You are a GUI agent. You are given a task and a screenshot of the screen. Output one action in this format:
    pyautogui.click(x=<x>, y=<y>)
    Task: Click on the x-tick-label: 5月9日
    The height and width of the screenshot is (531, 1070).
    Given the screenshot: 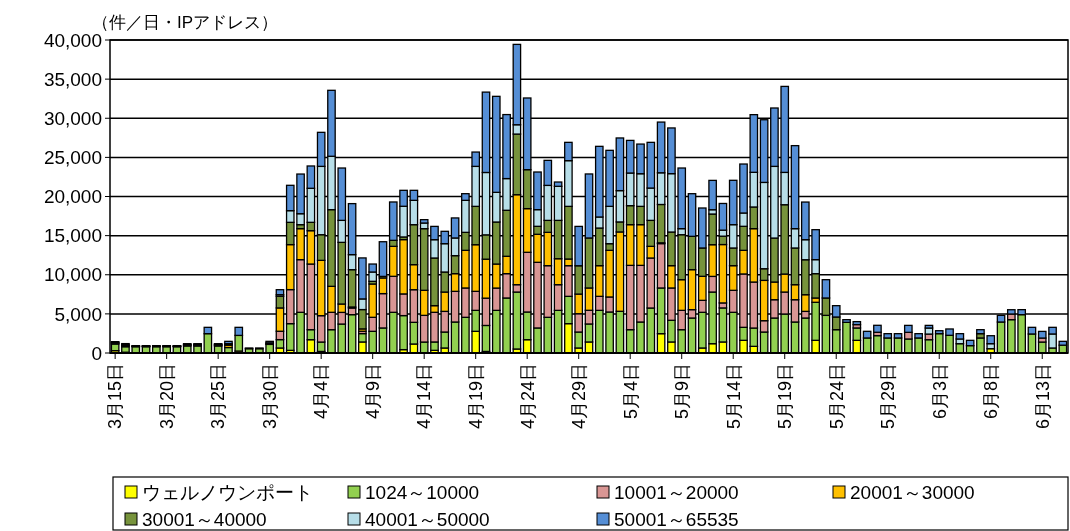 What is the action you would take?
    pyautogui.click(x=682, y=391)
    